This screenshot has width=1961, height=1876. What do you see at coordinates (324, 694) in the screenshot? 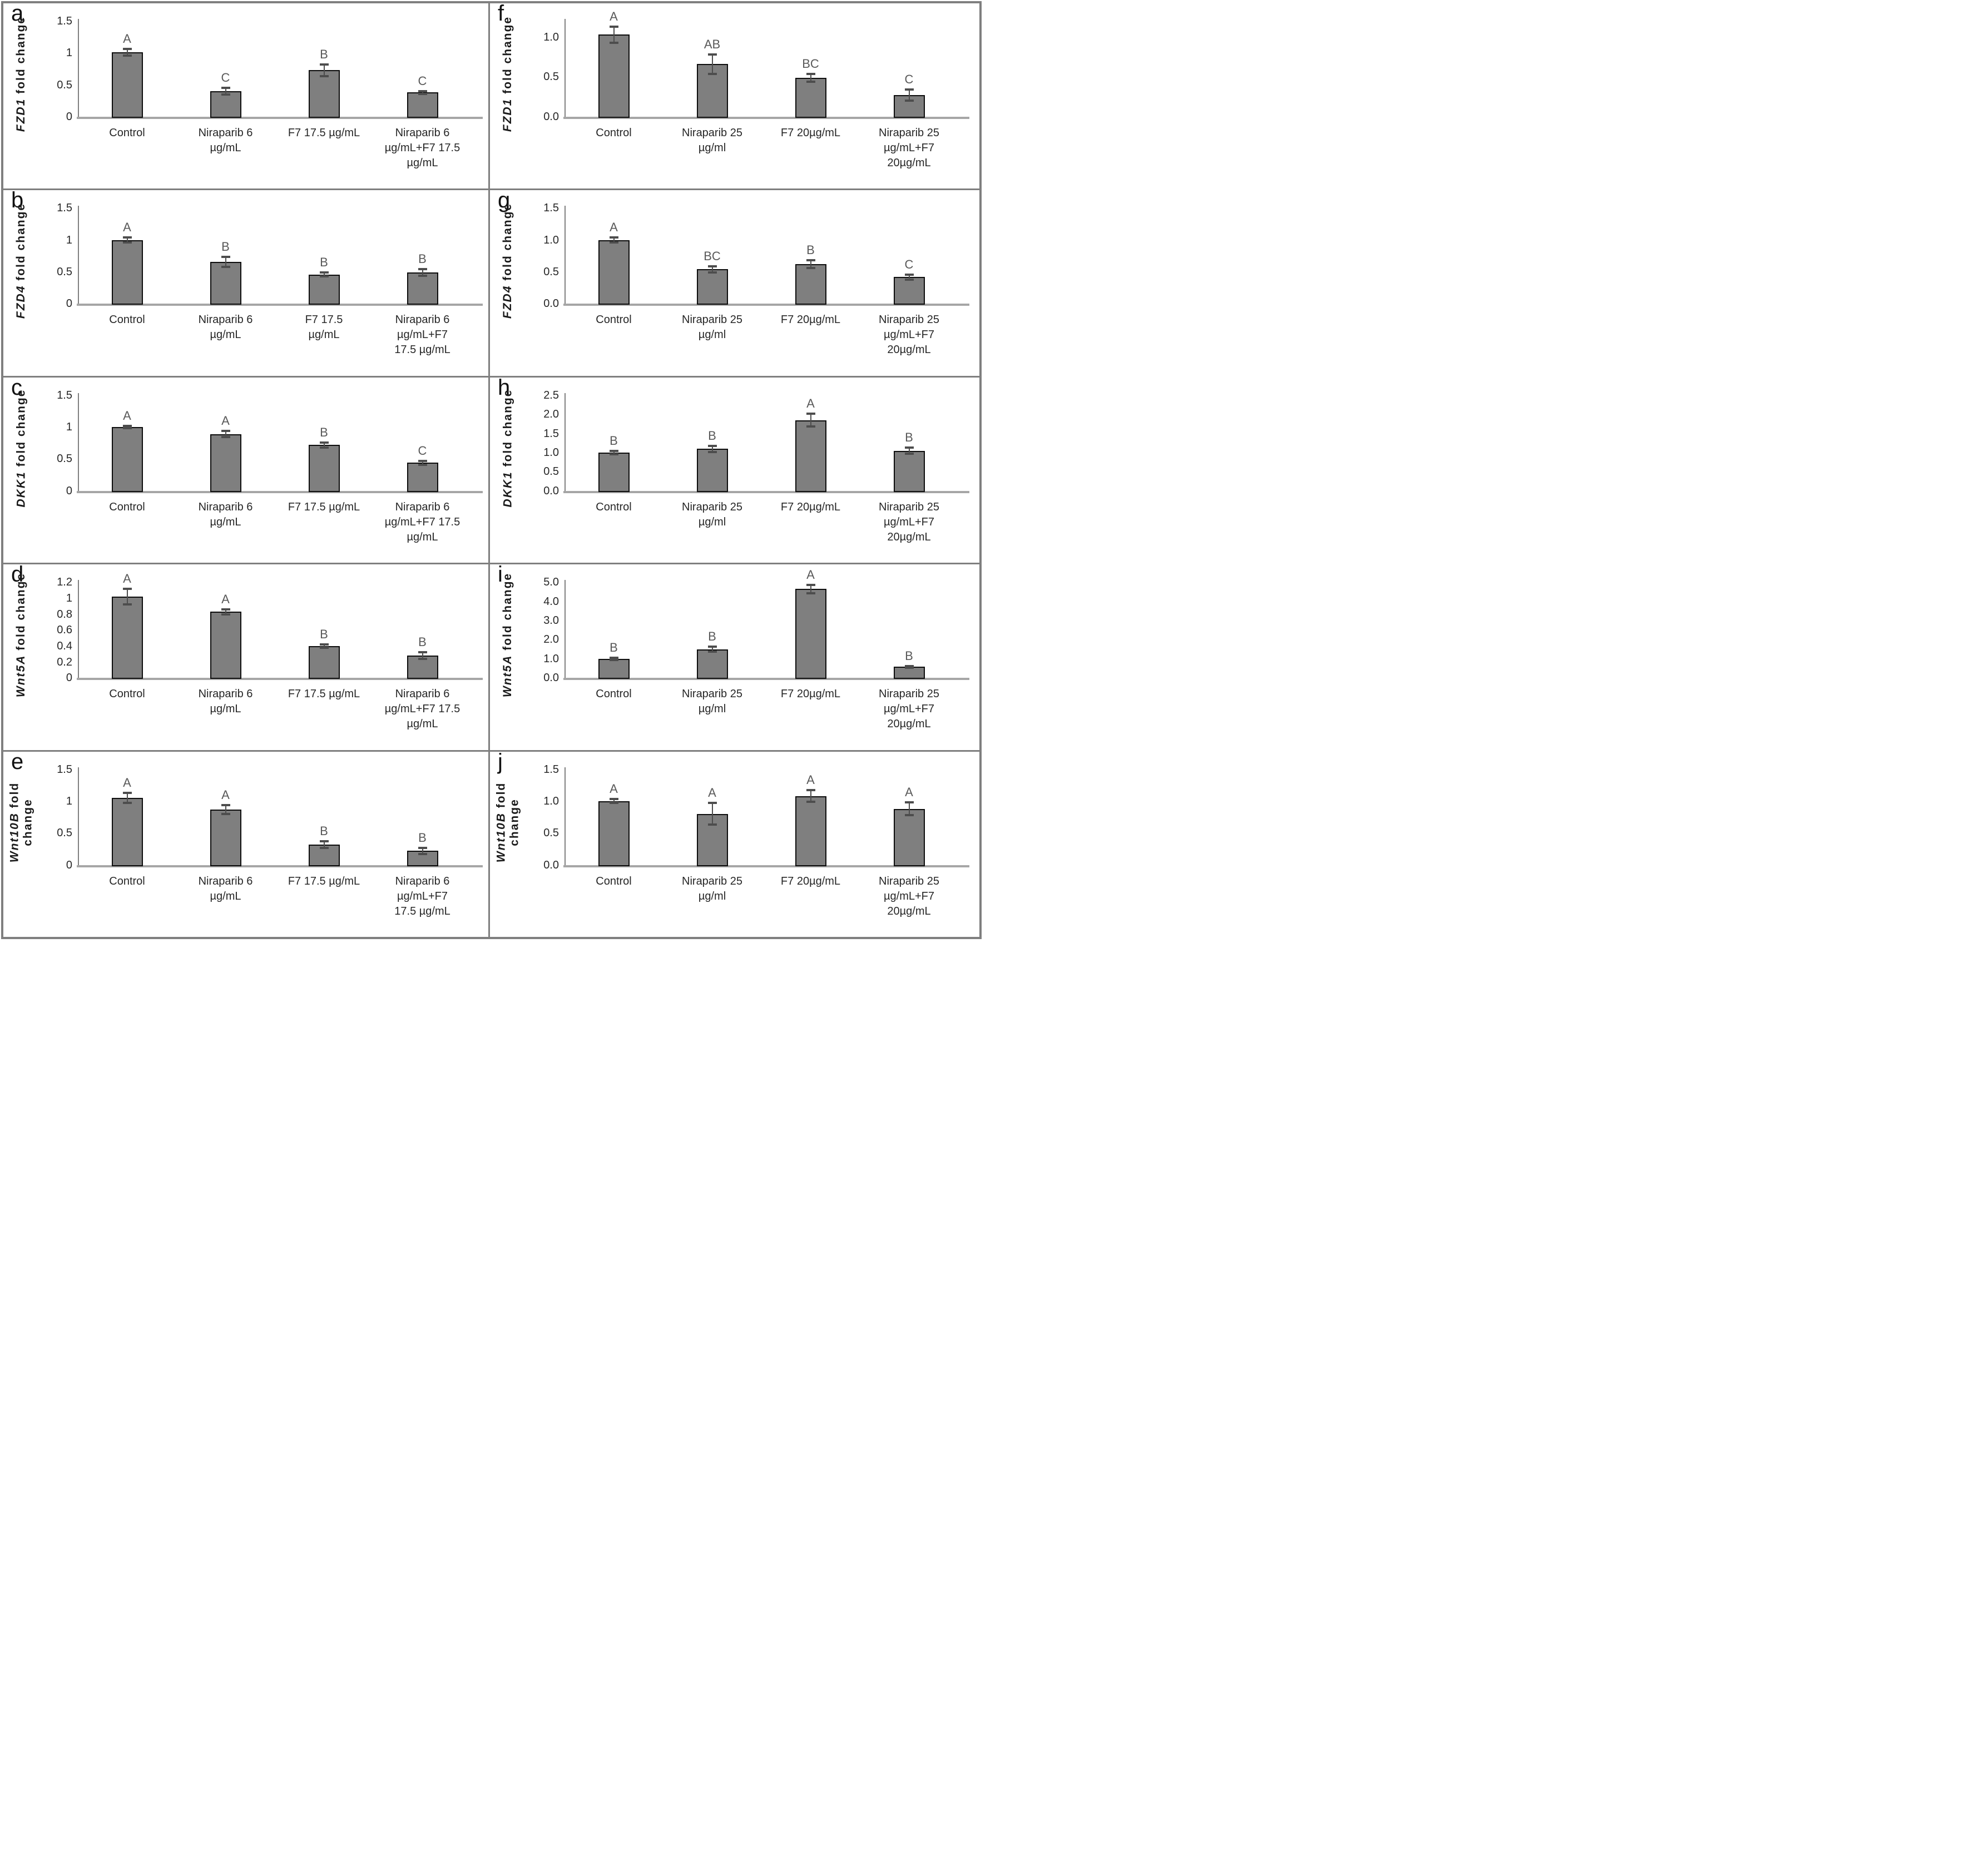
I see `x-category-label: F7 17.5 µg/mL` at bounding box center [324, 694].